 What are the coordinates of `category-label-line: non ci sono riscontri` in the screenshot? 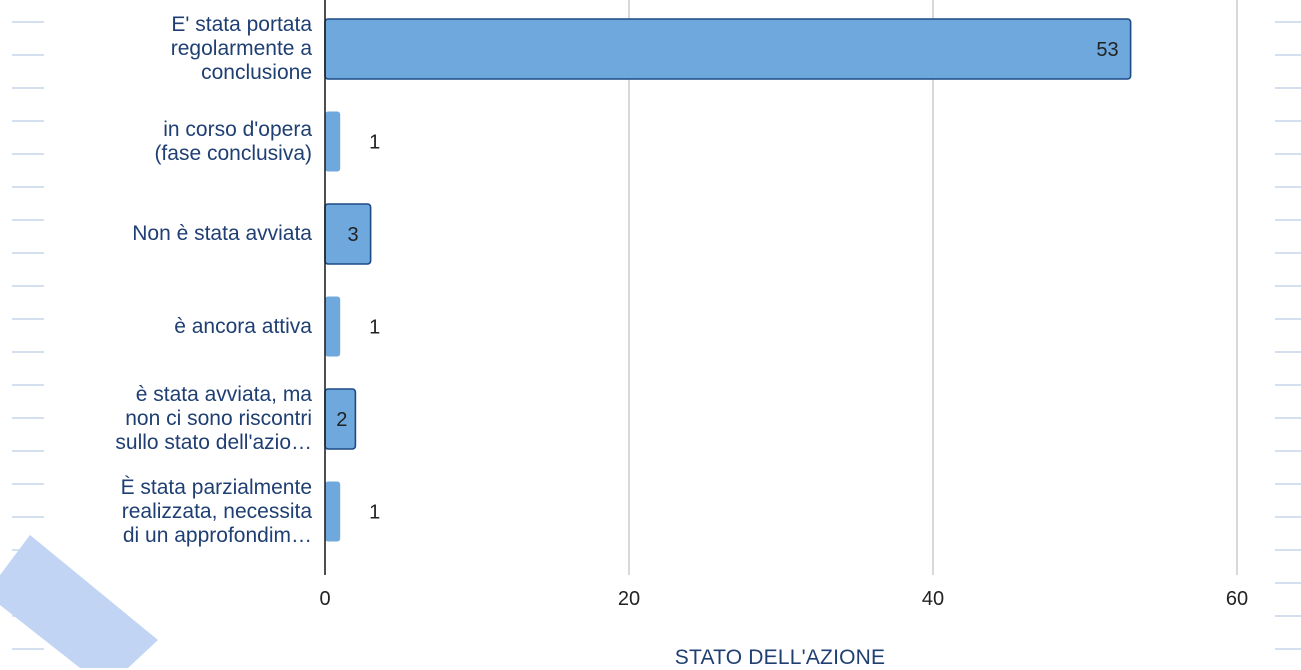 It's located at (218, 418).